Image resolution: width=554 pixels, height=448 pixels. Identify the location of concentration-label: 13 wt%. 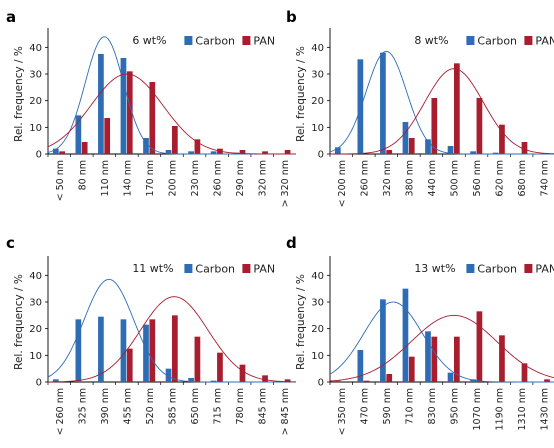
(434, 268).